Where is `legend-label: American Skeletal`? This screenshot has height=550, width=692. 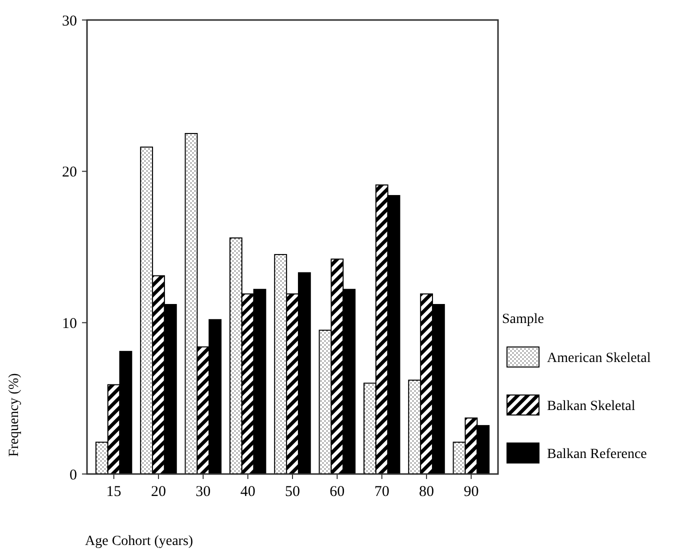
legend-label: American Skeletal is located at coordinates (599, 358).